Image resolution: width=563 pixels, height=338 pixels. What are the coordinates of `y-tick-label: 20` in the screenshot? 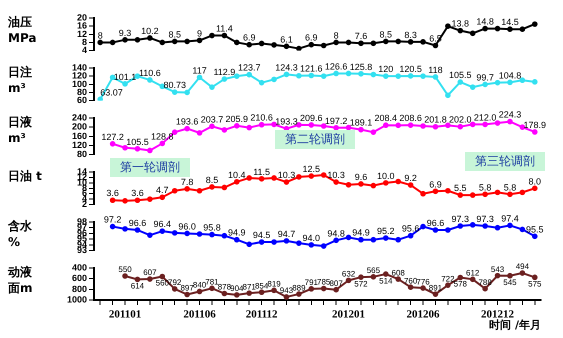 It's located at (81, 17).